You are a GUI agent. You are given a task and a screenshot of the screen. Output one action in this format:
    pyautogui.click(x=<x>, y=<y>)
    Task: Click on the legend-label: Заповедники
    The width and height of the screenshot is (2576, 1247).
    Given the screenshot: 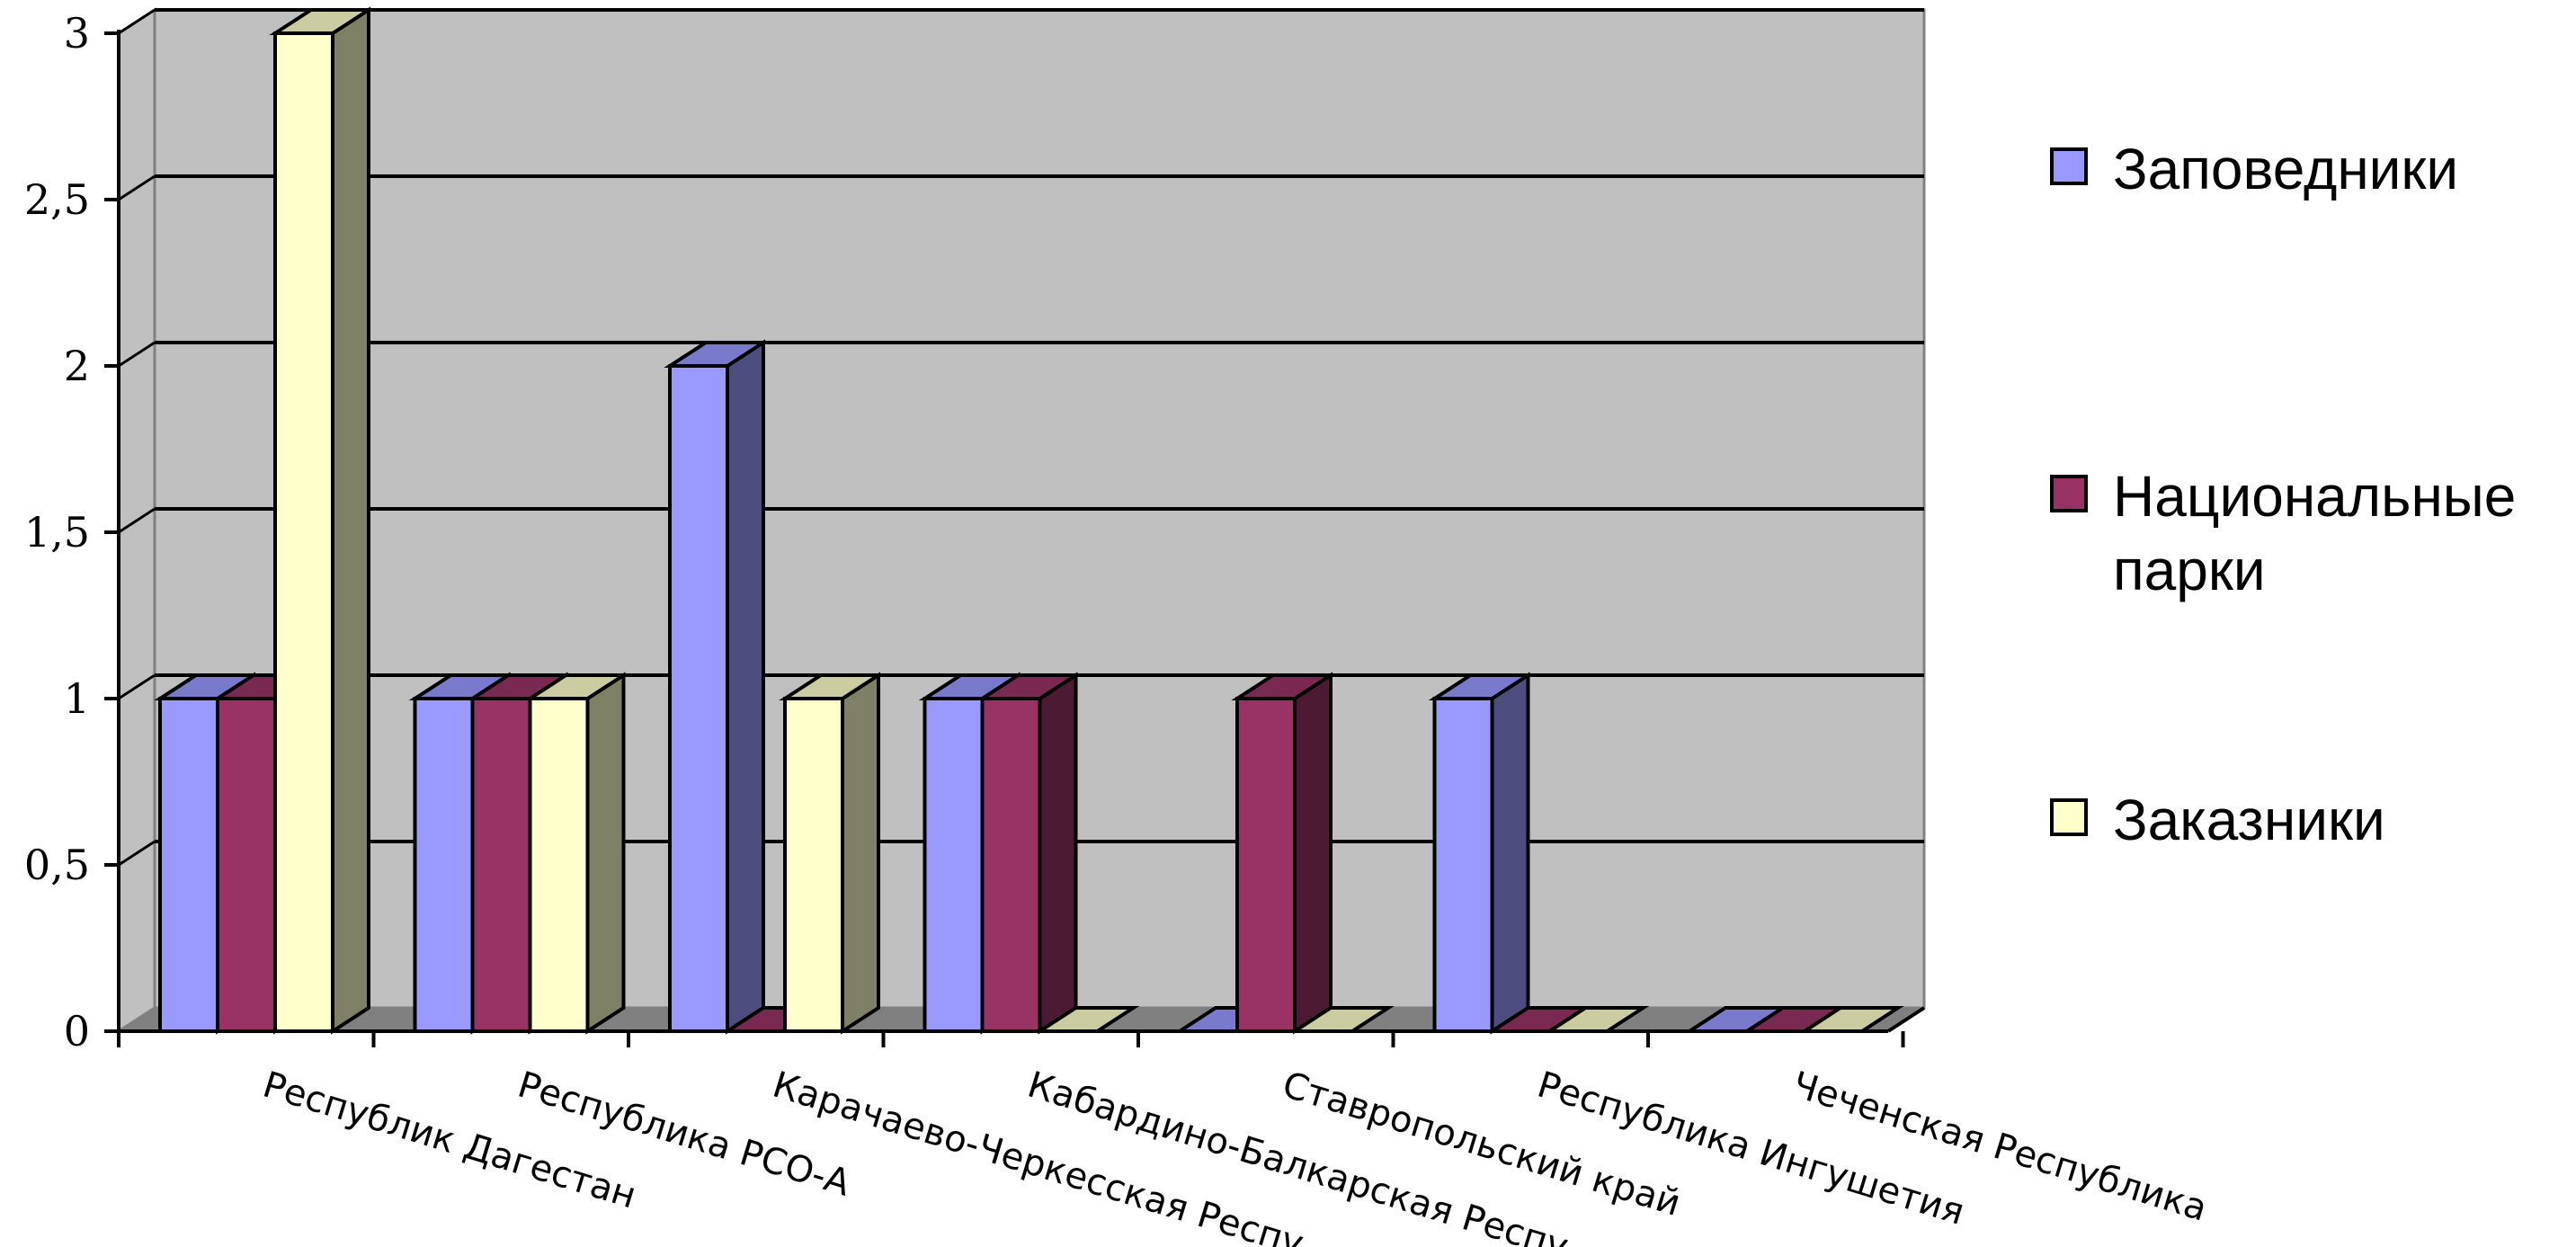 What is the action you would take?
    pyautogui.click(x=2285, y=169)
    